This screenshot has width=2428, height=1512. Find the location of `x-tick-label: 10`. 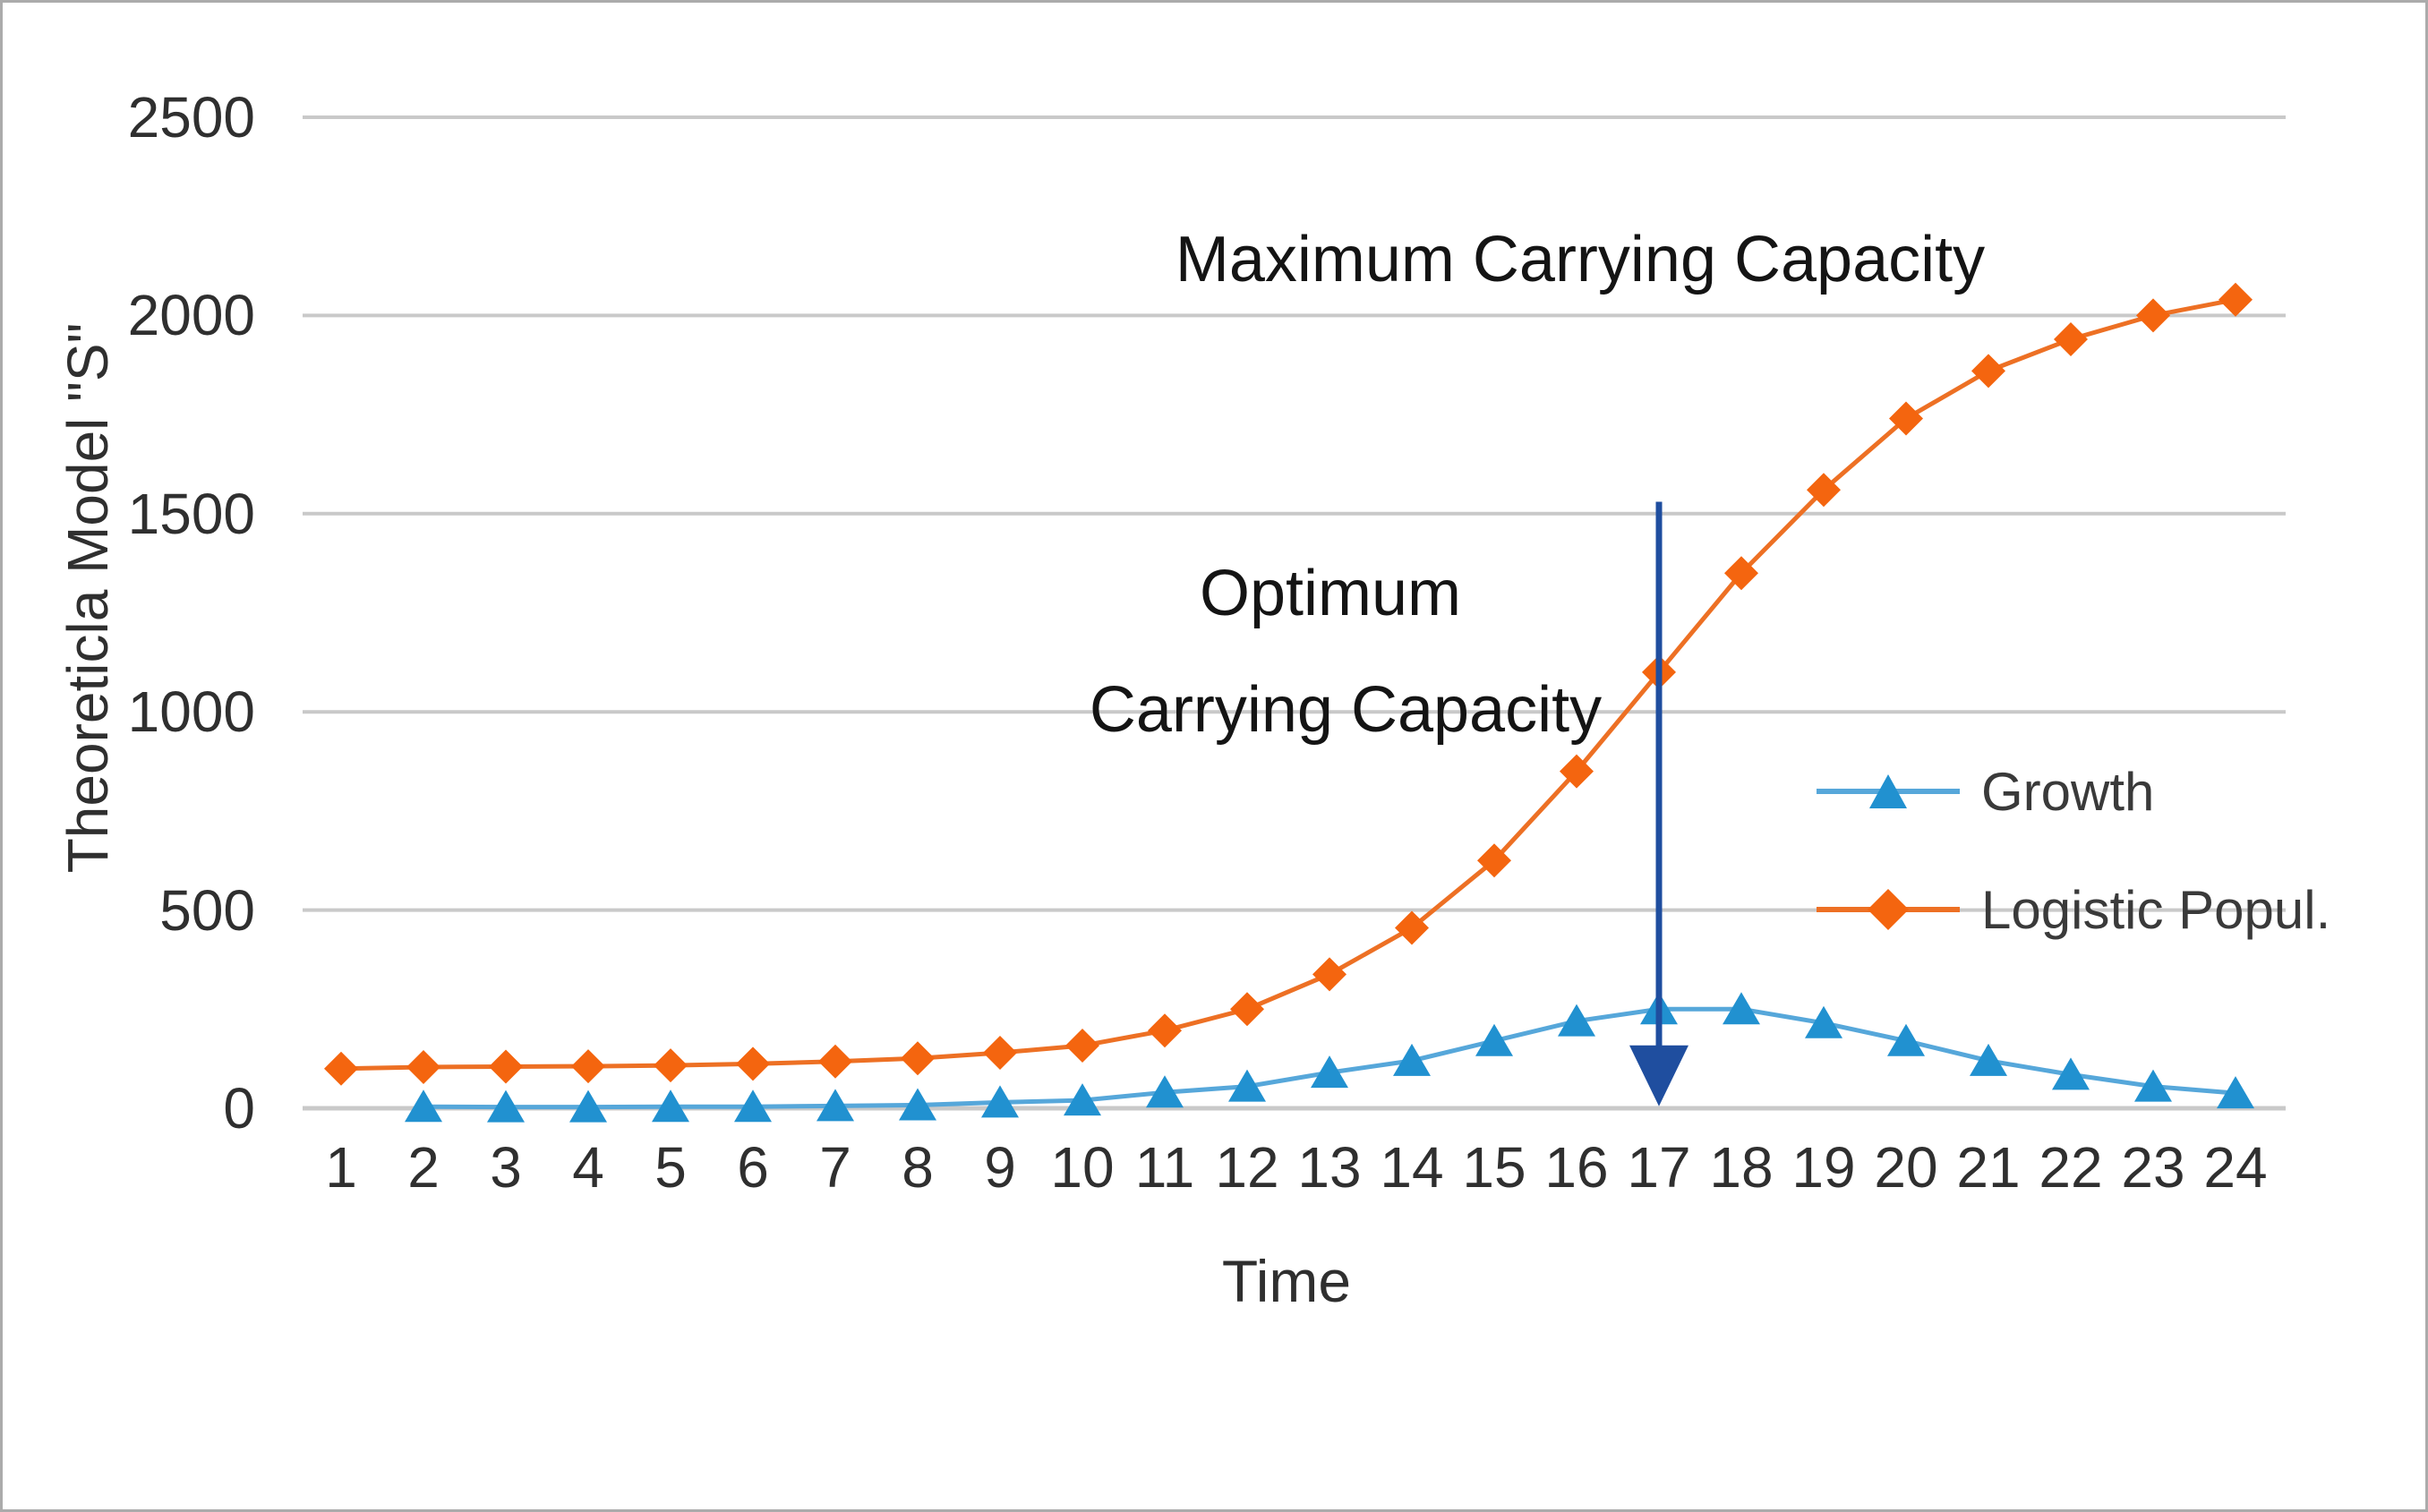

x-tick-label: 10 is located at coordinates (1082, 1167).